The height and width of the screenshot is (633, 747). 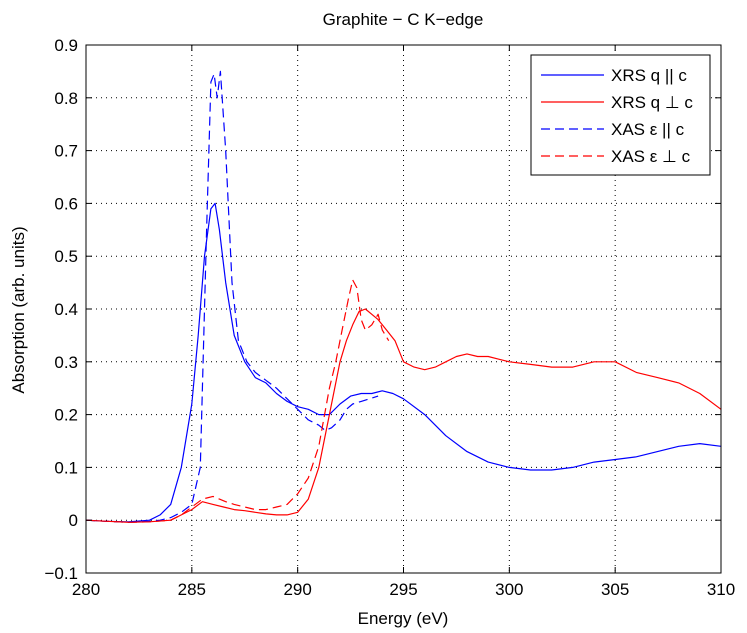 I want to click on legend-label-xas-perpendicular: XAS ε ⊥ c, so click(x=651, y=156).